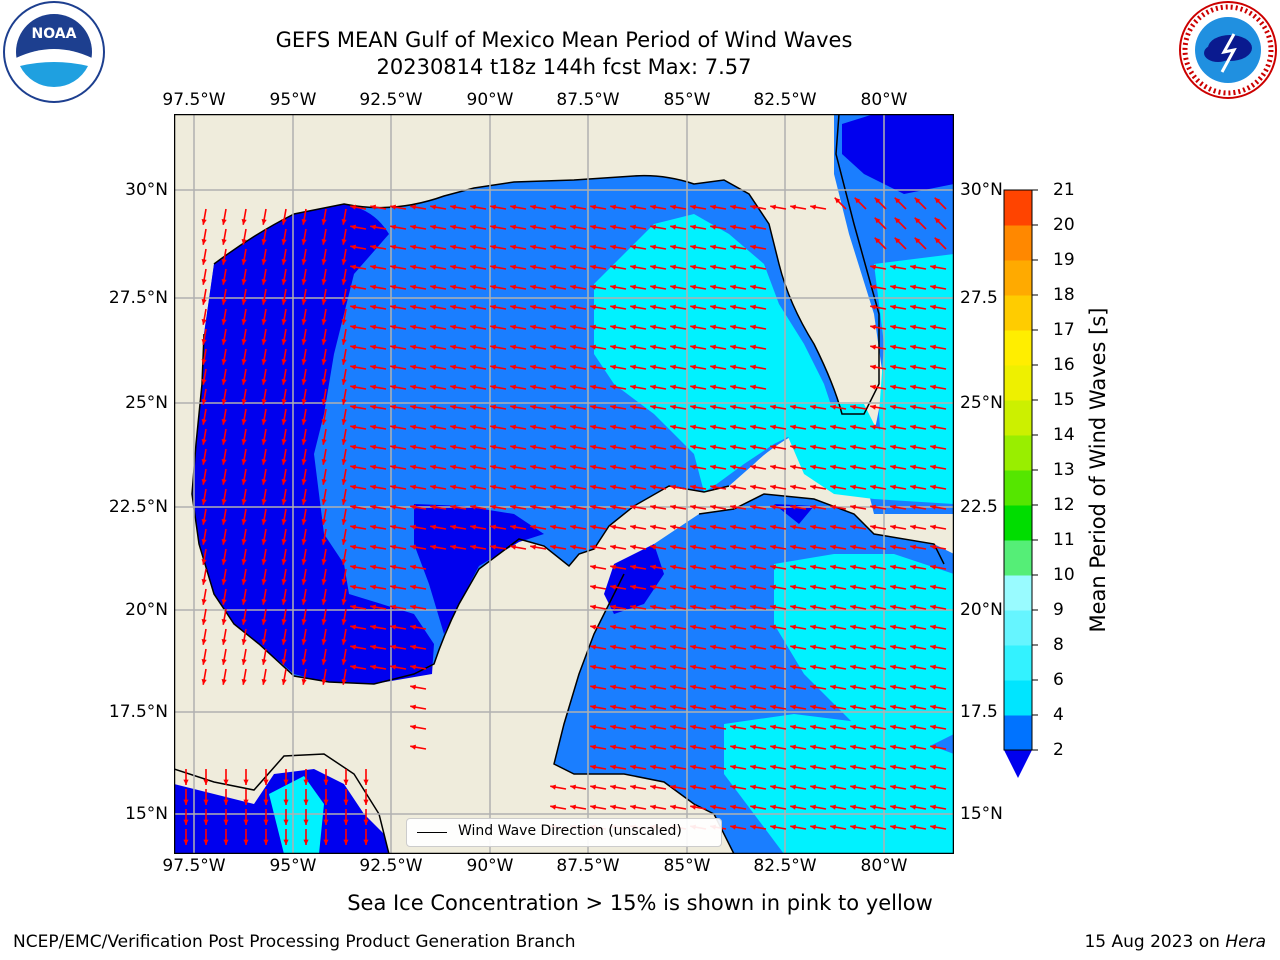 The height and width of the screenshot is (960, 1280). I want to click on colorbar-tick-label: 13, so click(1064, 470).